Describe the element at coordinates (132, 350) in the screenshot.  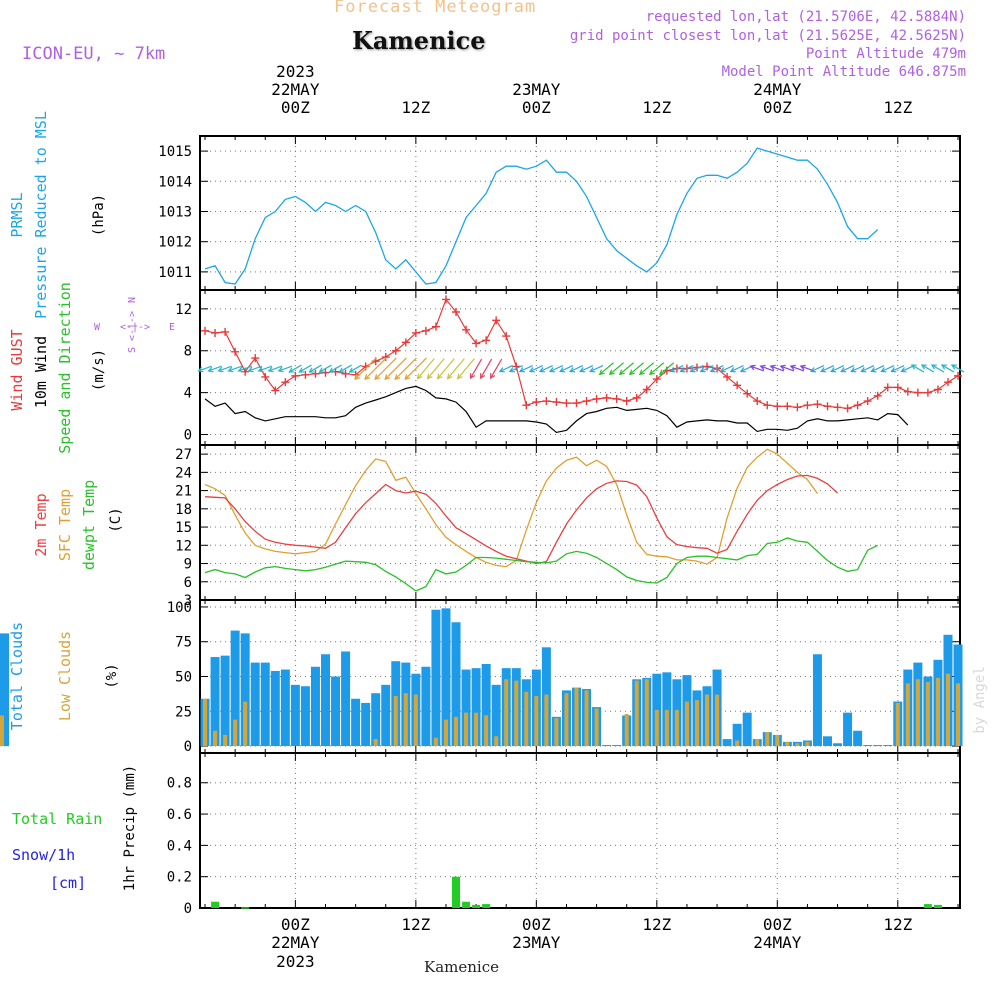
I see `compass-s: S` at that location.